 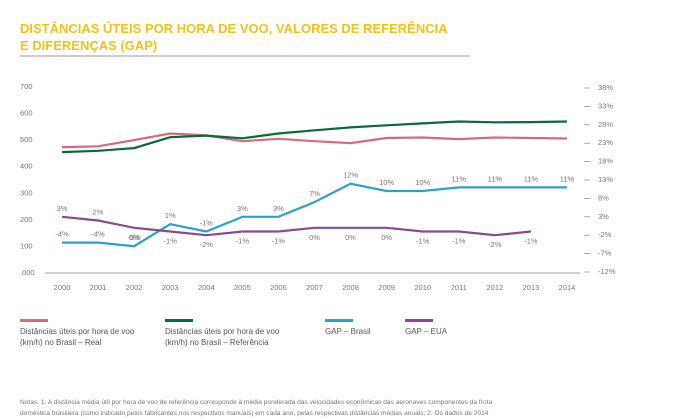 I want to click on x-tick-label: 2003, so click(x=170, y=287).